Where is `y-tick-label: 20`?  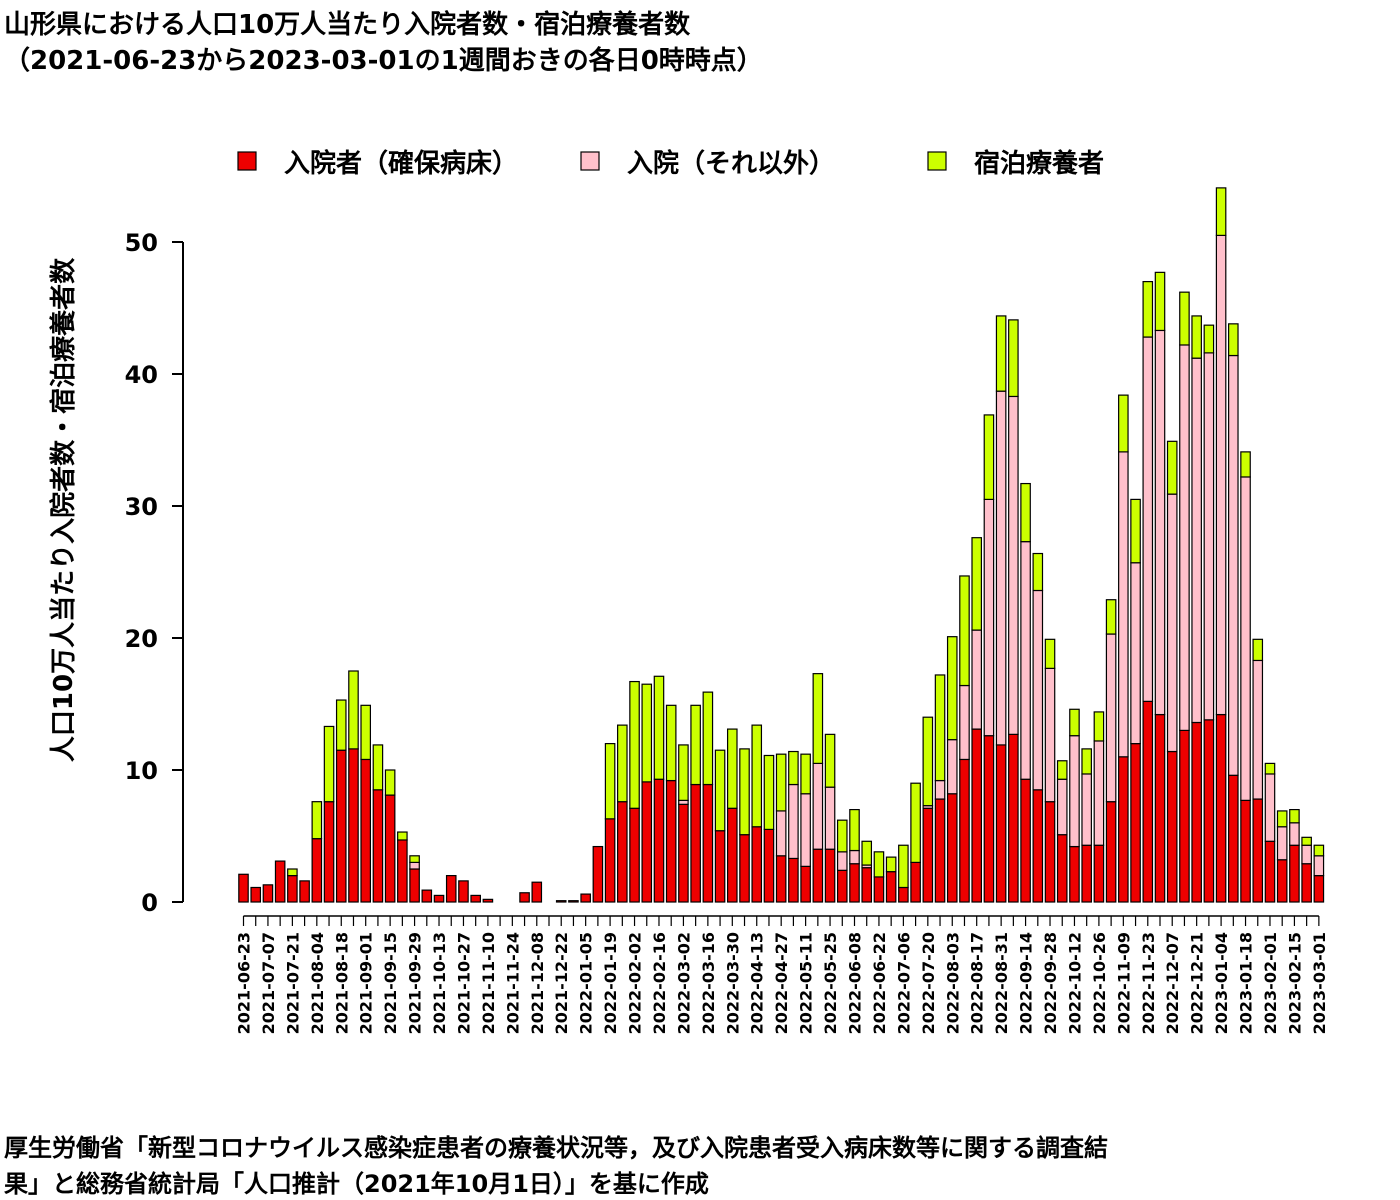
y-tick-label: 20 is located at coordinates (141, 639).